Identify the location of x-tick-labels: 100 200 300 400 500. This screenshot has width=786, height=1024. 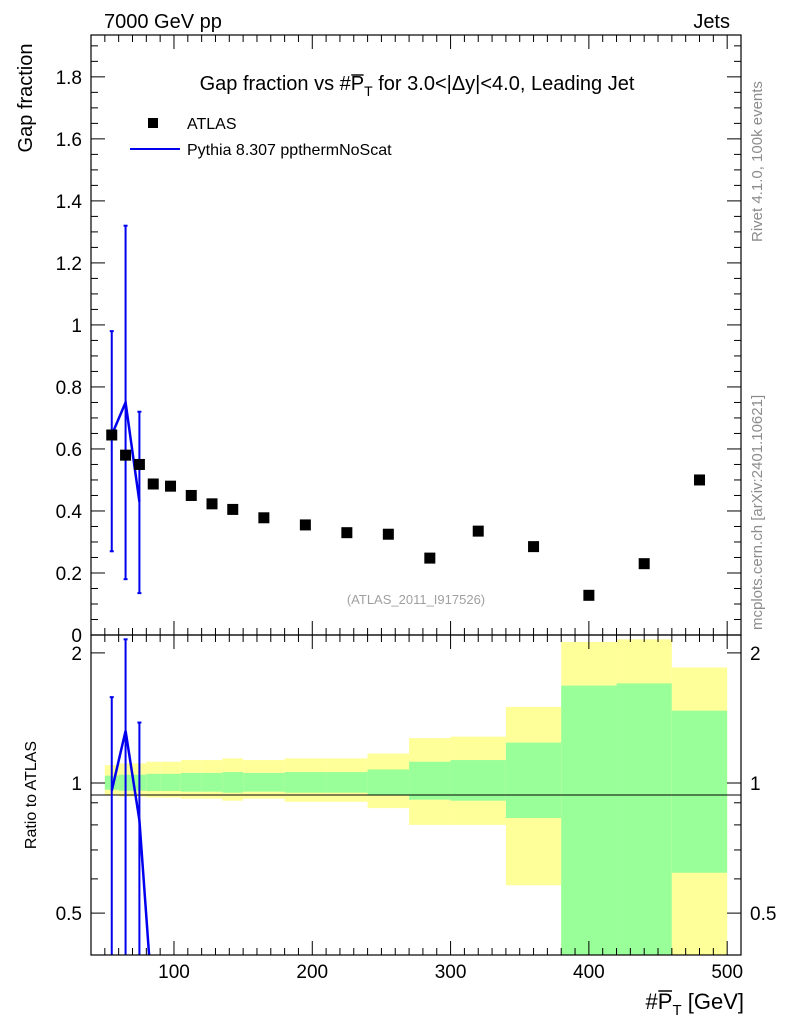
(450, 972).